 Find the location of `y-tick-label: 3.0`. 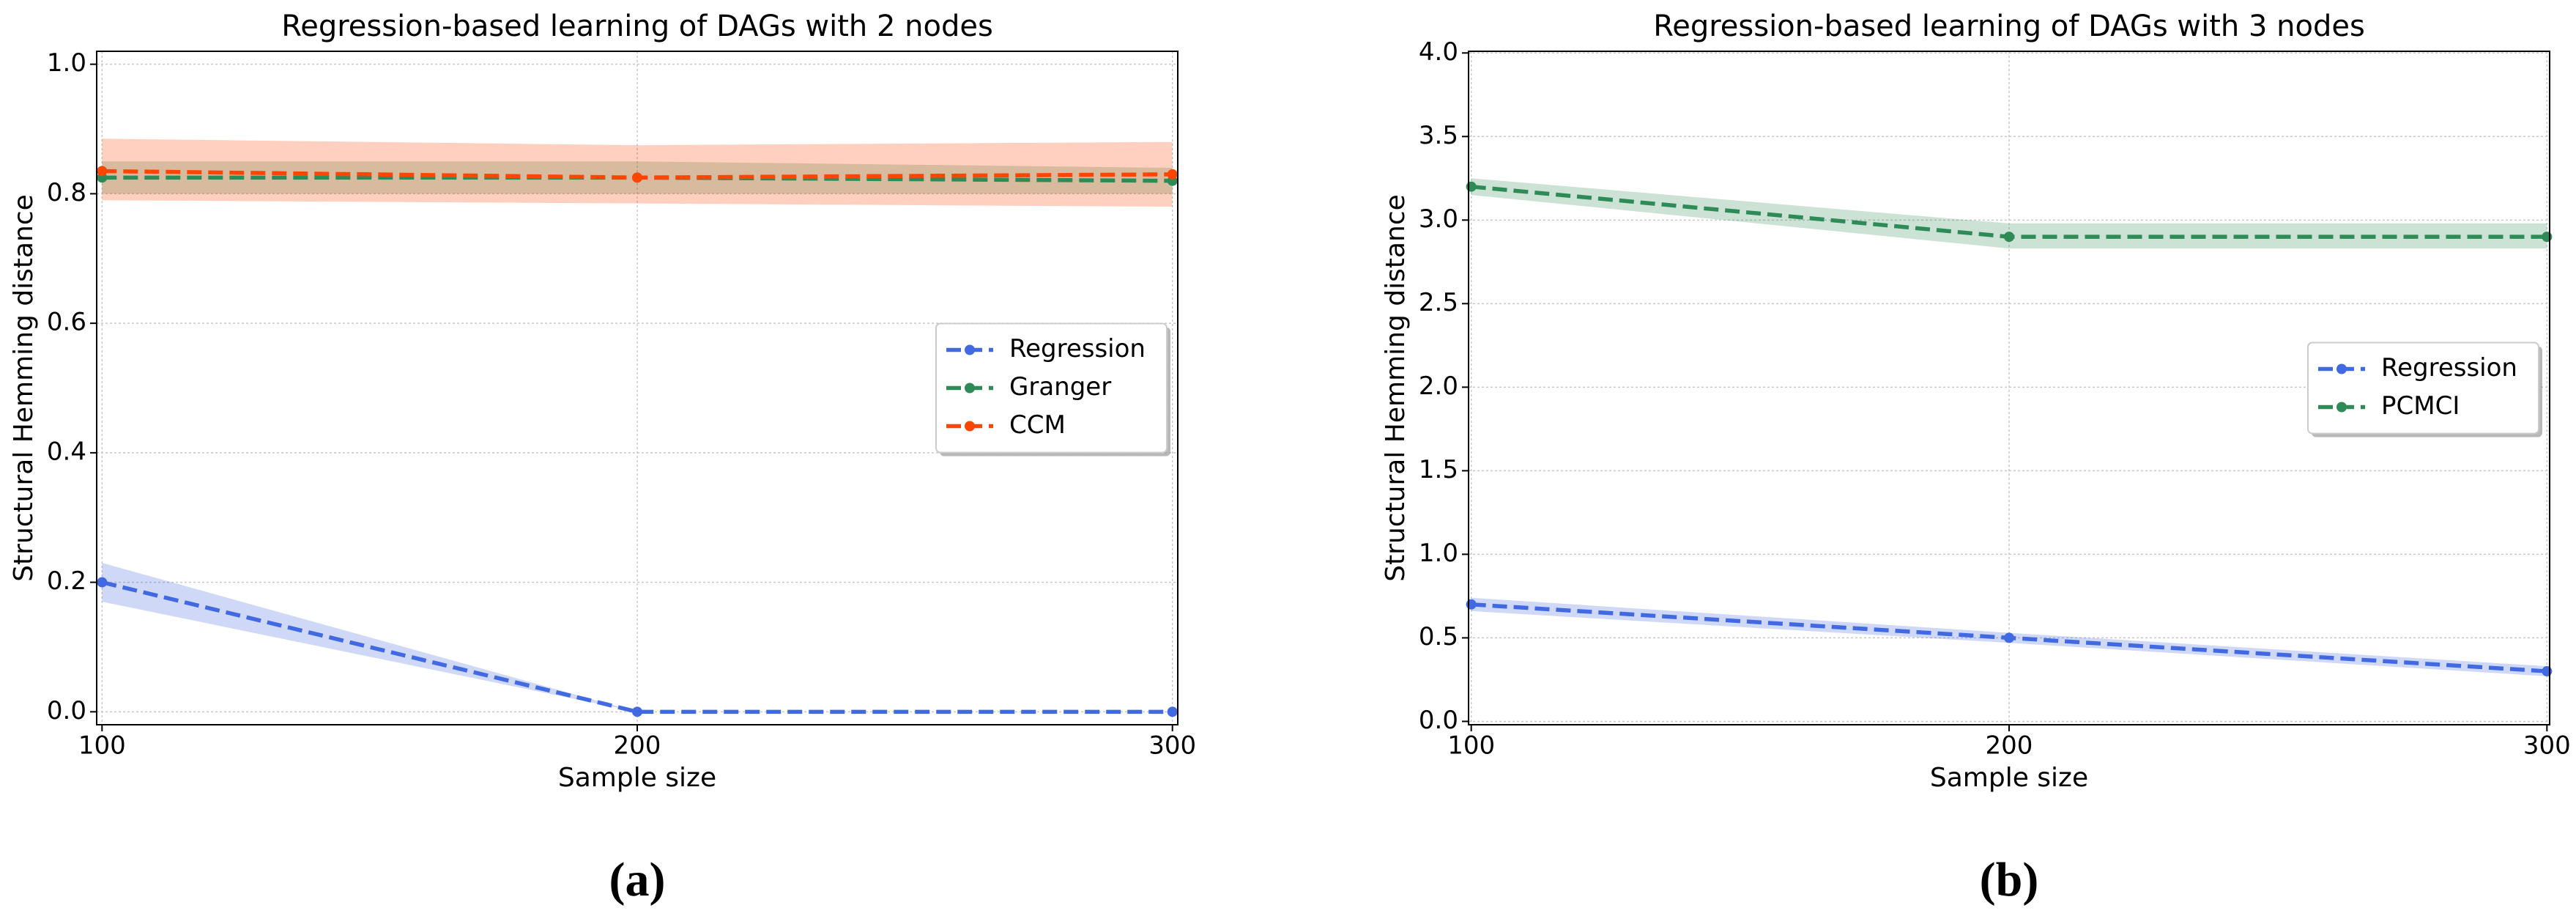

y-tick-label: 3.0 is located at coordinates (1438, 219).